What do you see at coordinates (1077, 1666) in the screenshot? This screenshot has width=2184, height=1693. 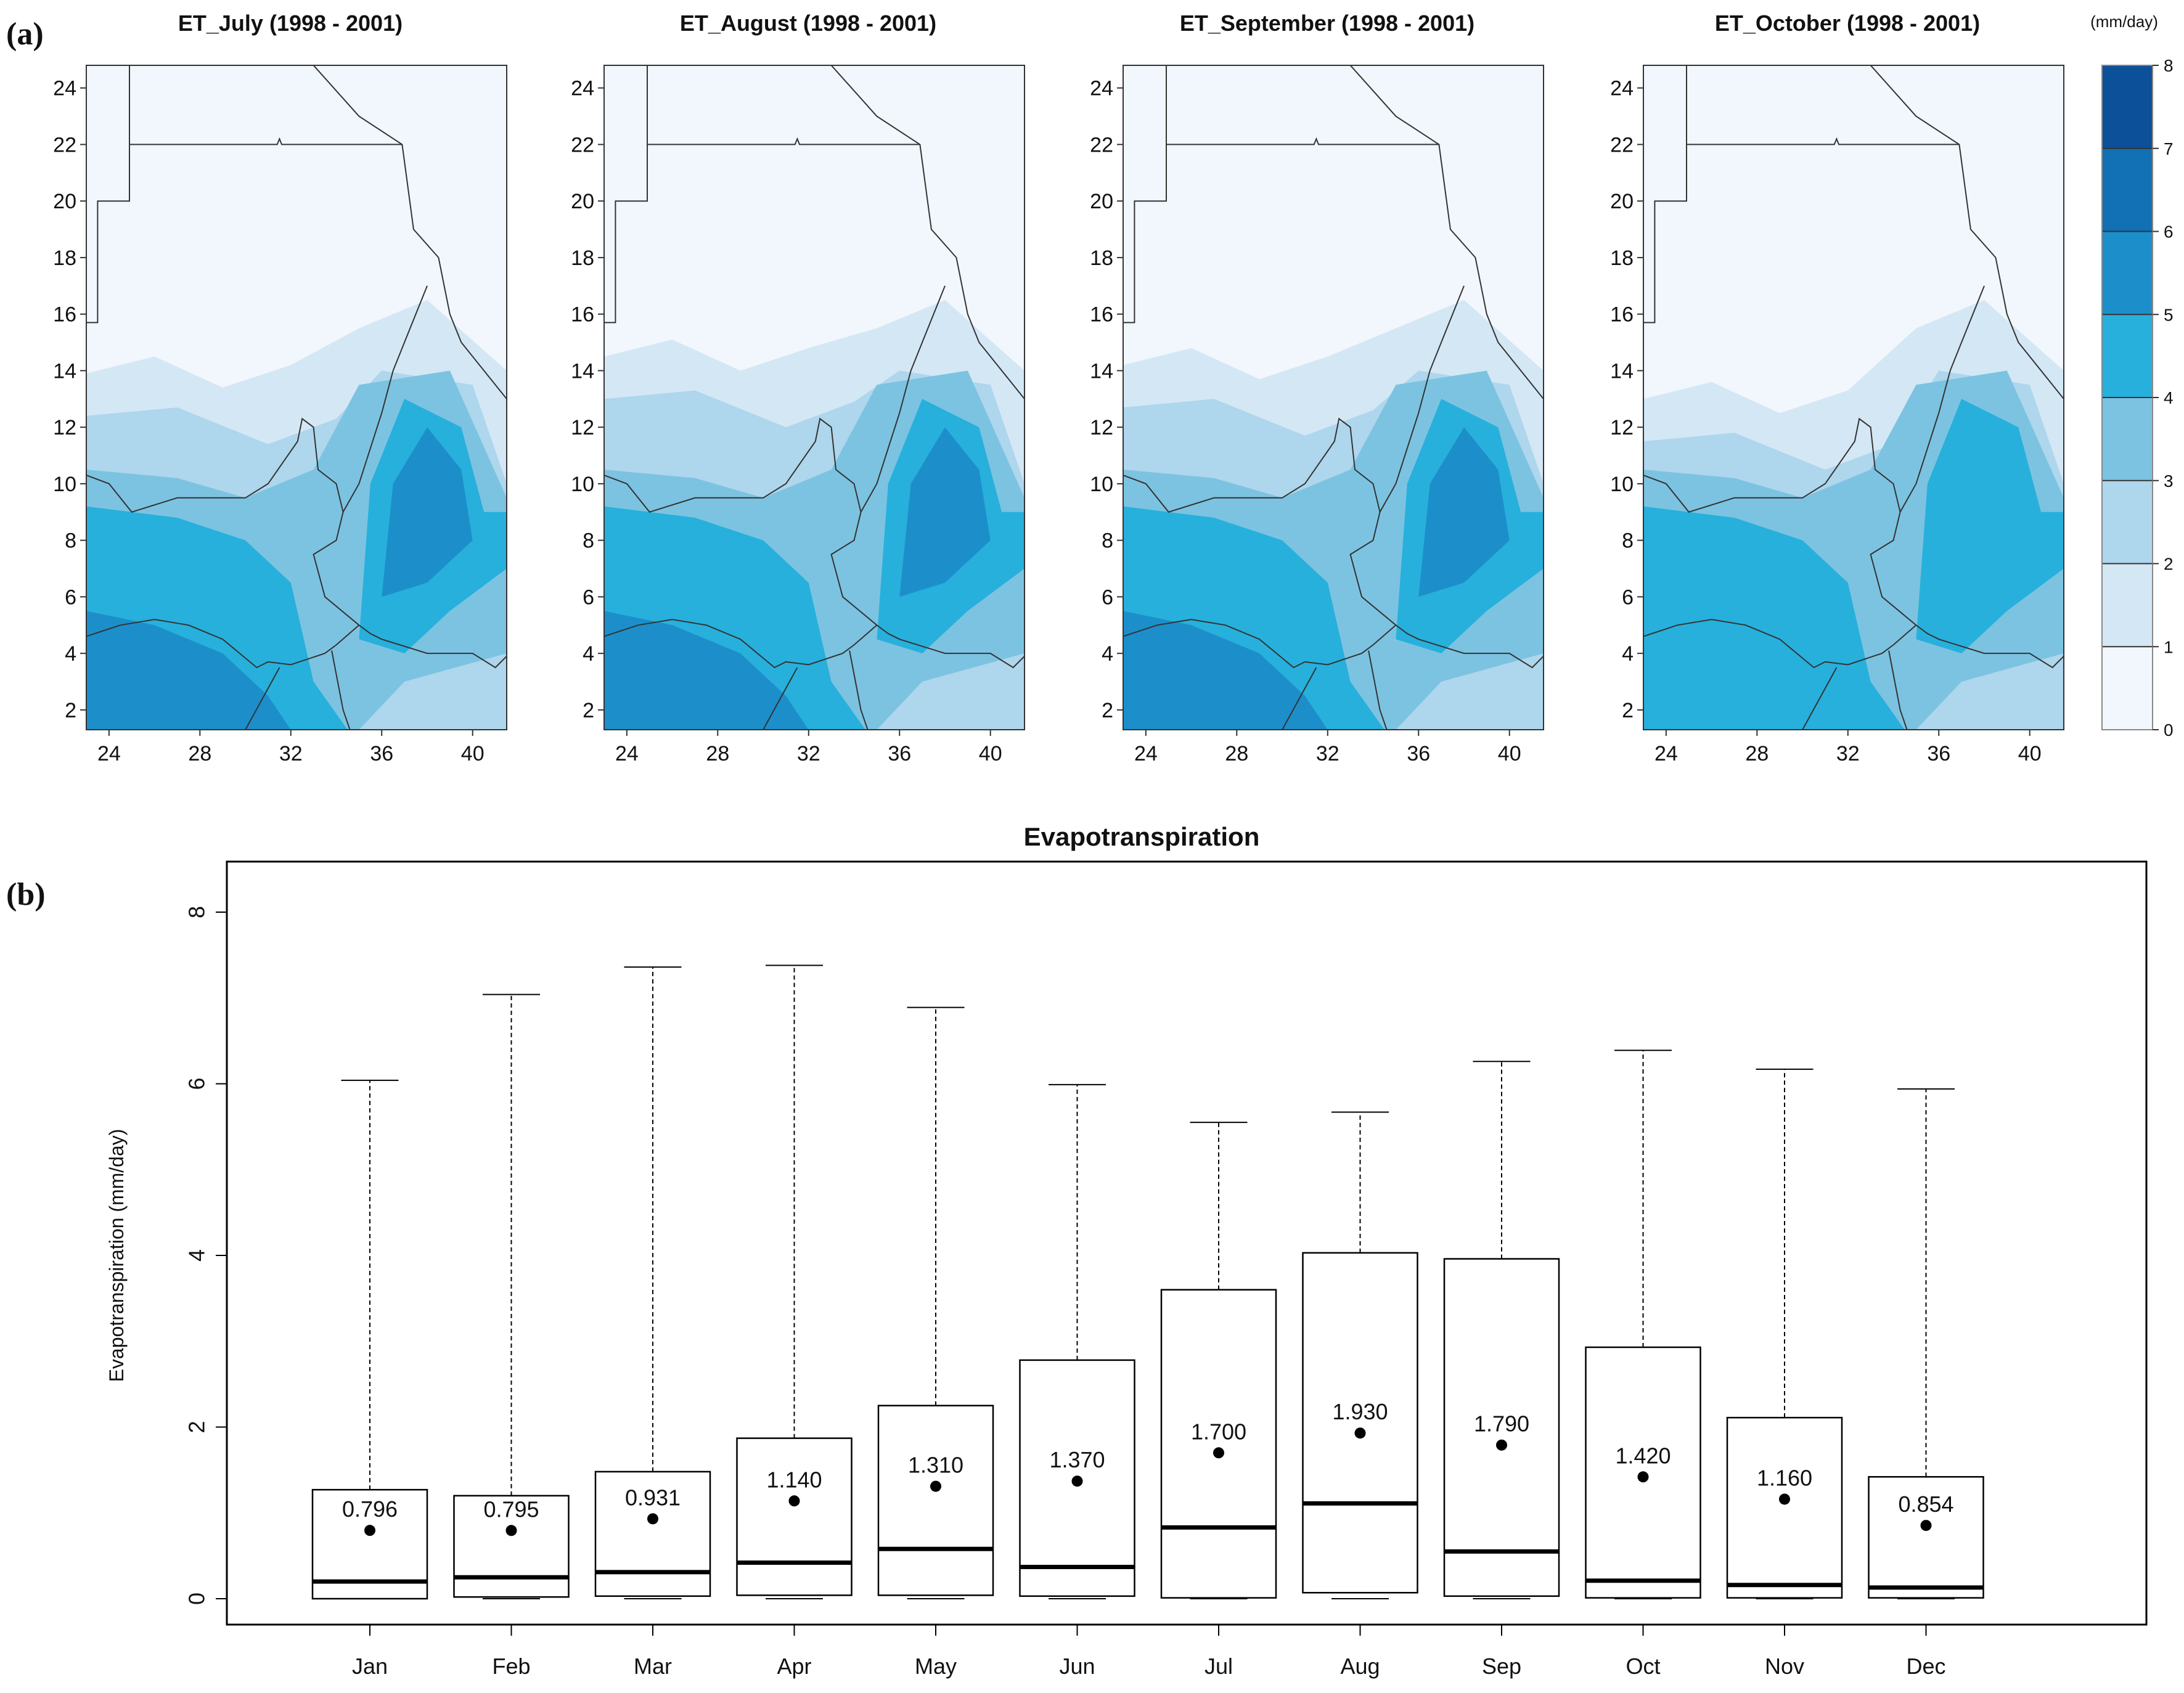 I see `x-tick-label: Jun` at bounding box center [1077, 1666].